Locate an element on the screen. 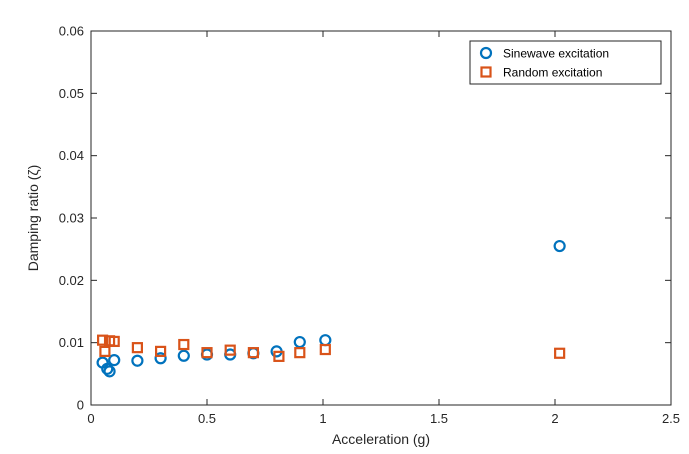 Image resolution: width=689 pixels, height=454 pixels. x-tick-label: 0 is located at coordinates (90, 418).